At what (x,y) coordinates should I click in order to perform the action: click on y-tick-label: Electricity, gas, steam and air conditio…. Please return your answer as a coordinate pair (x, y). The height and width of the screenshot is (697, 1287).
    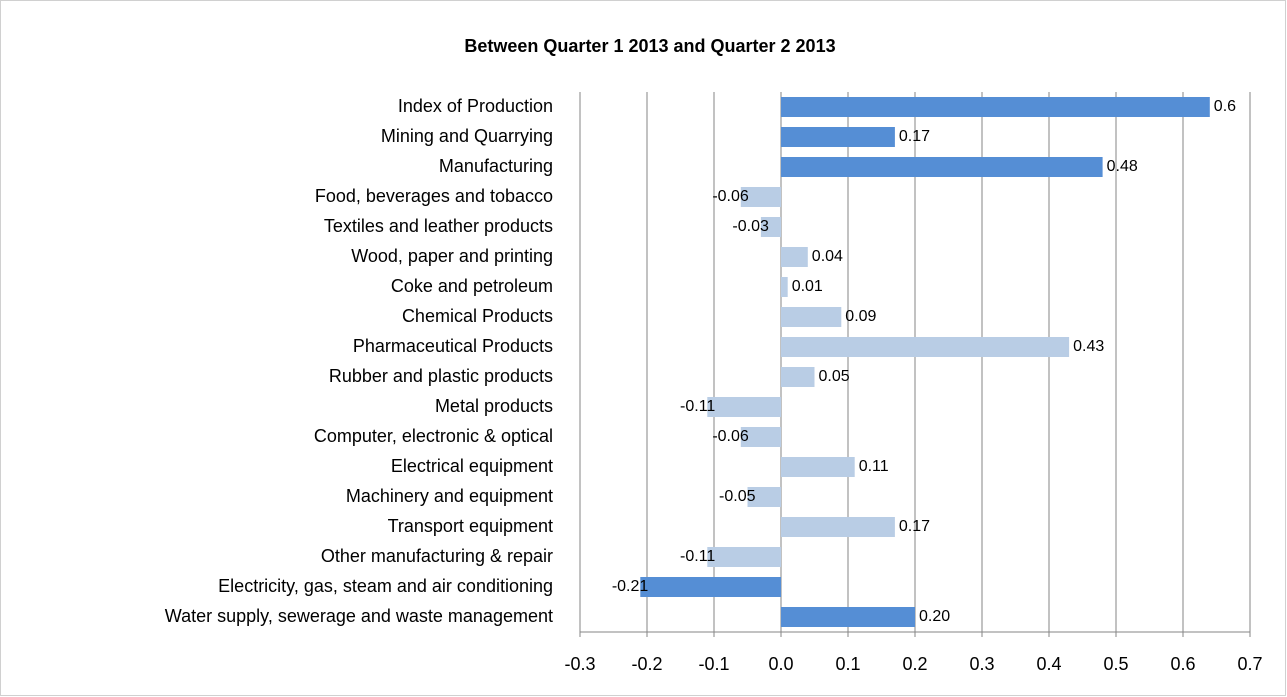
    Looking at the image, I should click on (385, 586).